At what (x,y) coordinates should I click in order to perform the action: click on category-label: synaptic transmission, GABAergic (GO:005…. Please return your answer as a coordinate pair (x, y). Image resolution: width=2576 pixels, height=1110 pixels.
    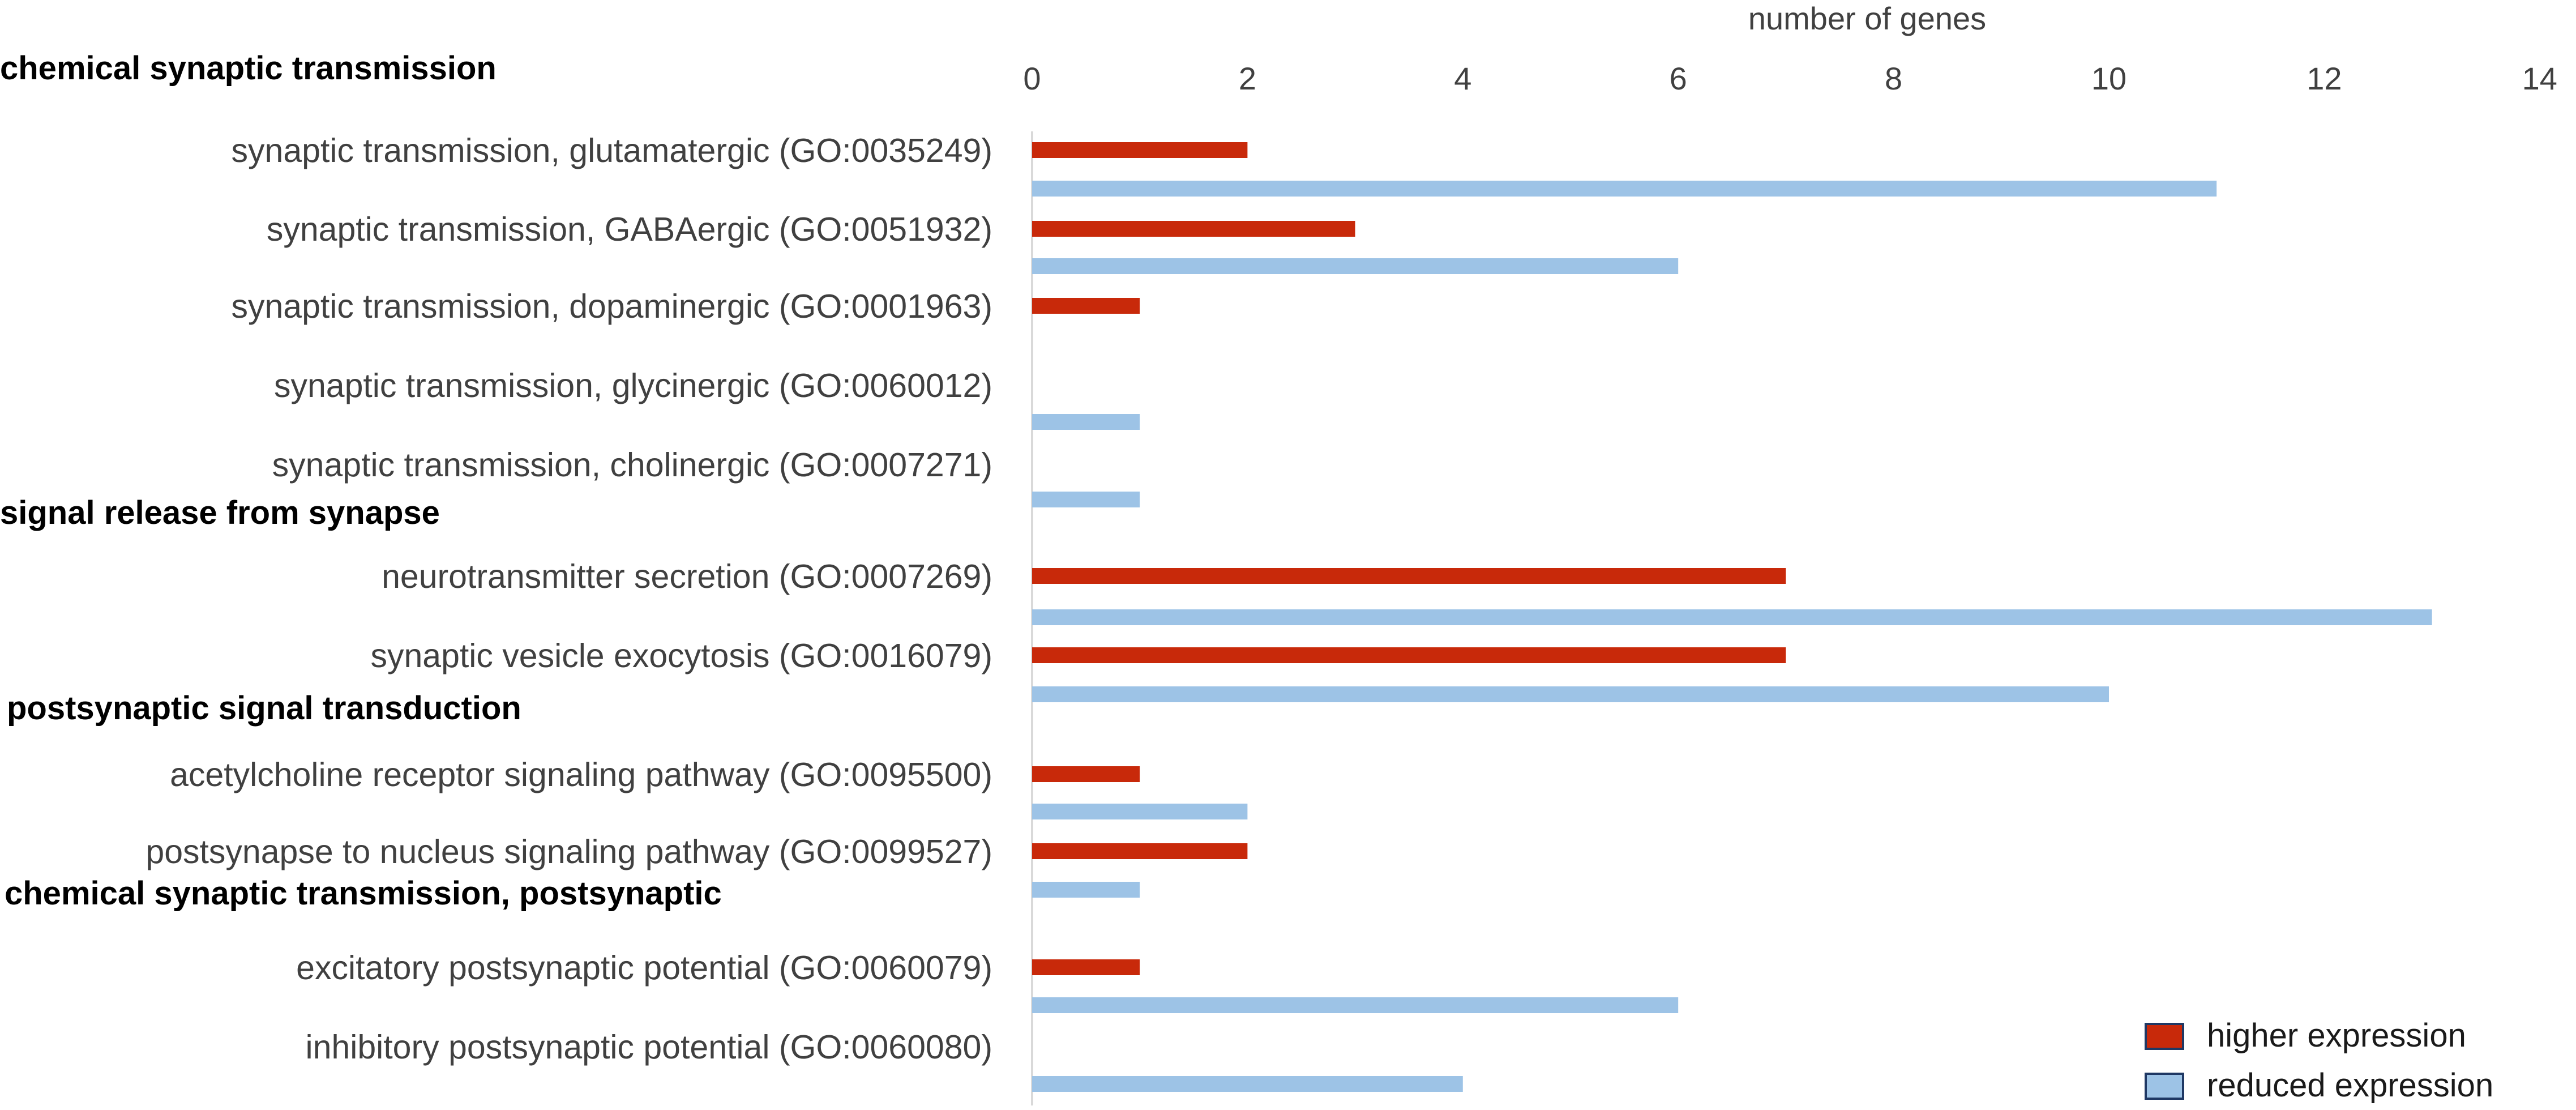
    Looking at the image, I should click on (629, 229).